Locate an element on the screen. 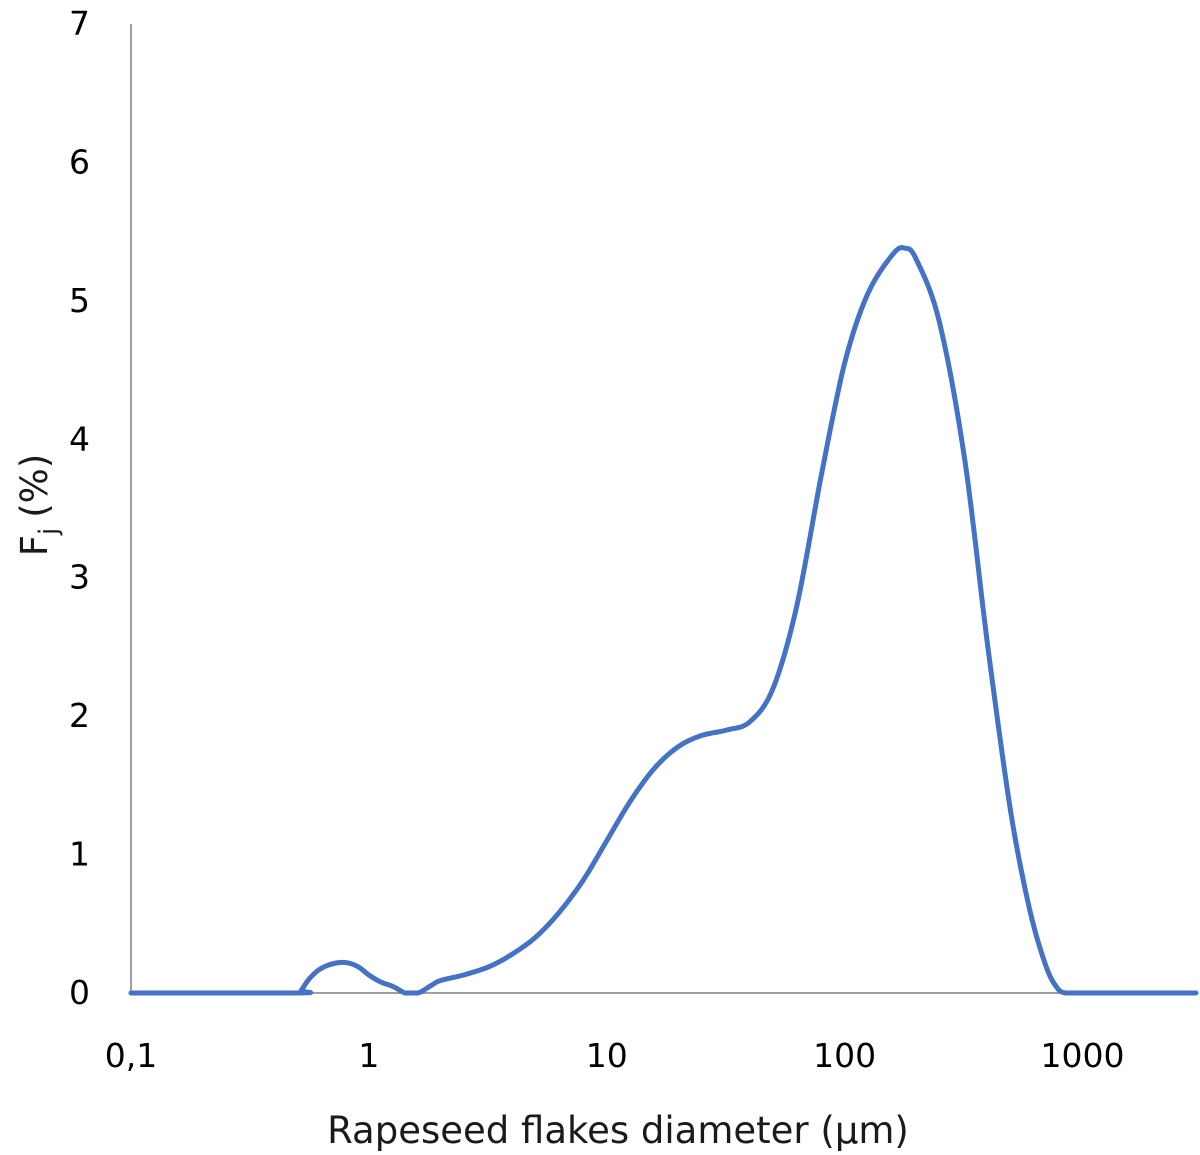 The height and width of the screenshot is (1155, 1200). x-tick-label: 100 is located at coordinates (844, 1055).